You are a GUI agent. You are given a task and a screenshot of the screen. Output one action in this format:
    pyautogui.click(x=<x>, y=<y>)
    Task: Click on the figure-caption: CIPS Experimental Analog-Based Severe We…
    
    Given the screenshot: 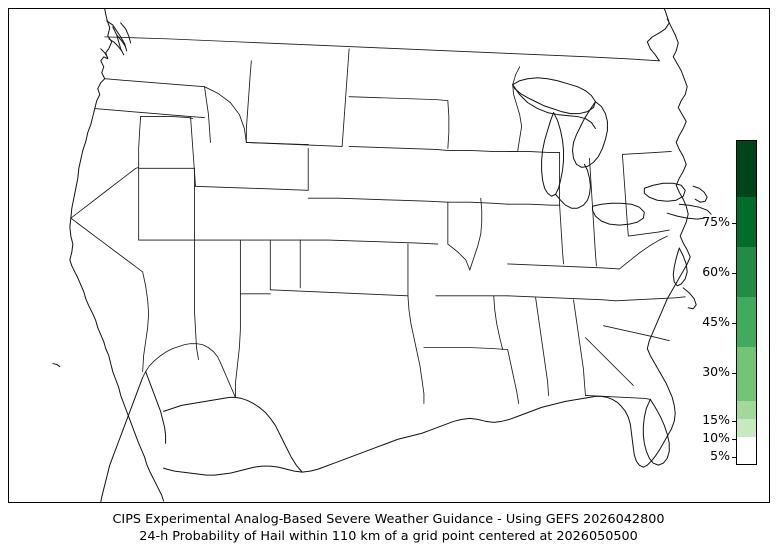 What is the action you would take?
    pyautogui.click(x=388, y=528)
    